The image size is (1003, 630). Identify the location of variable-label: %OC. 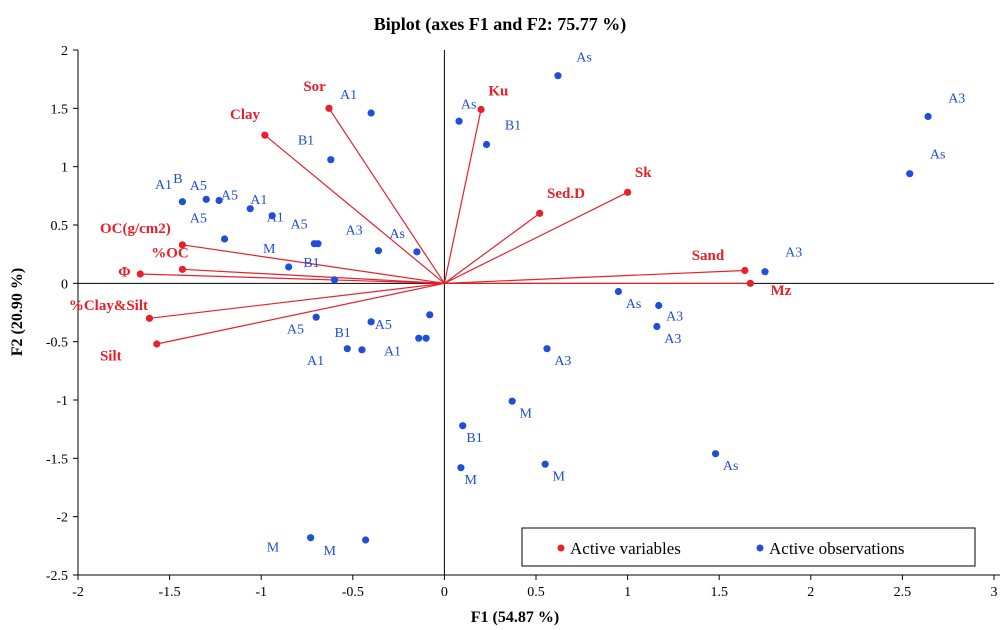
(170, 254).